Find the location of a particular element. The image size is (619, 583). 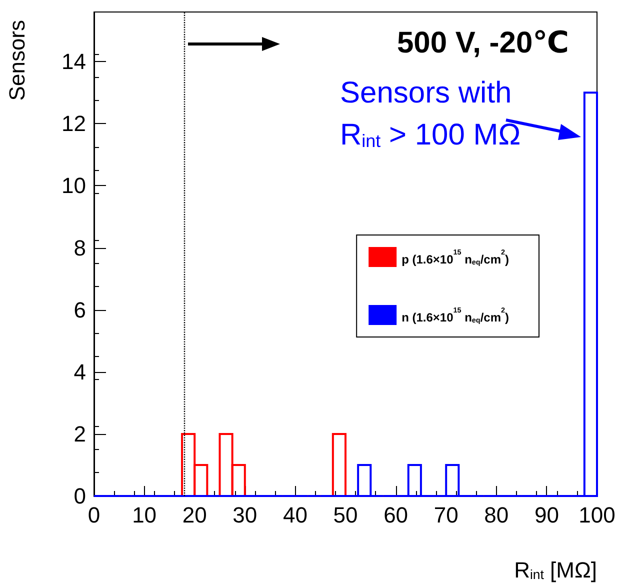

x-tick-label: 40 is located at coordinates (295, 515).